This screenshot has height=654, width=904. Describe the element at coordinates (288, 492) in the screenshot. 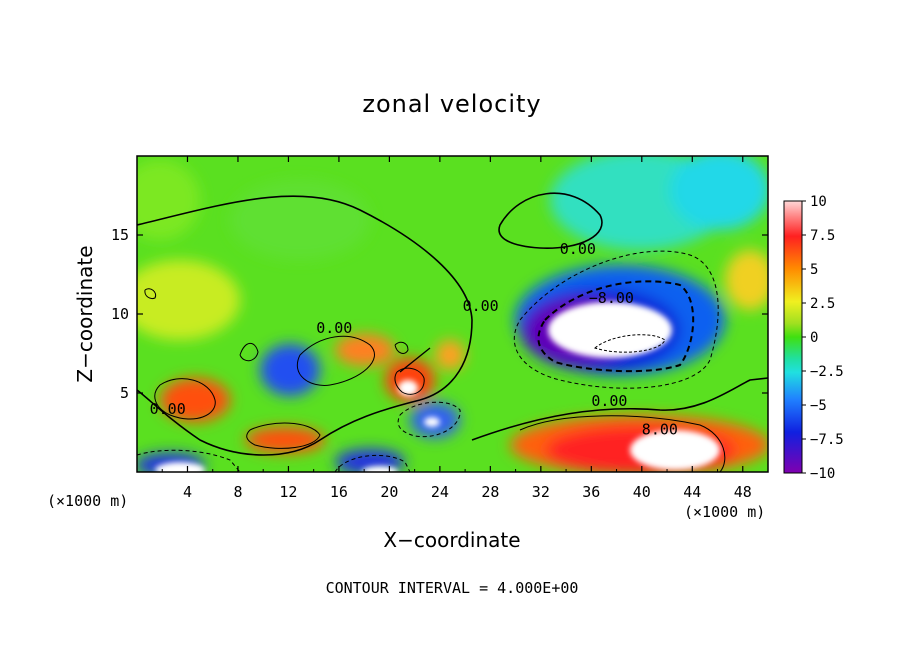

I see `x-tick-label: 12` at that location.